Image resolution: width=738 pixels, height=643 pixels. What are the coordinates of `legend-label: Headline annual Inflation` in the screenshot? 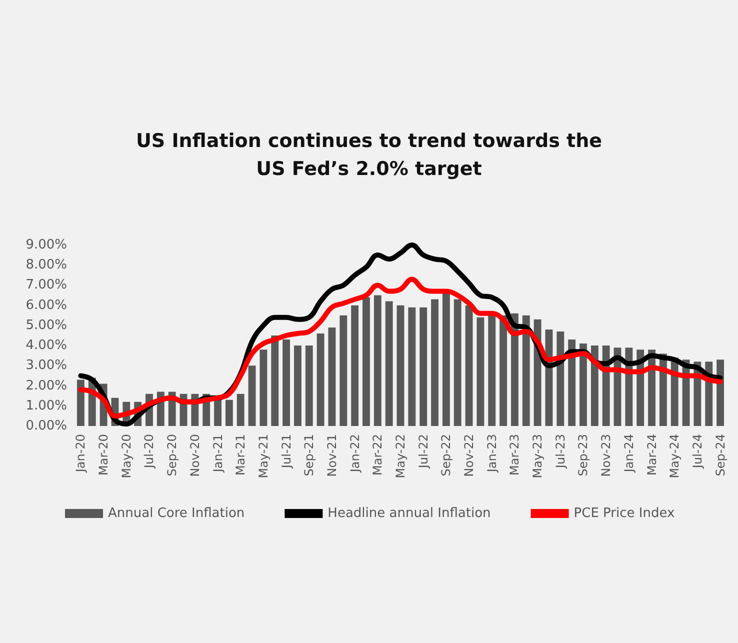 It's located at (409, 513).